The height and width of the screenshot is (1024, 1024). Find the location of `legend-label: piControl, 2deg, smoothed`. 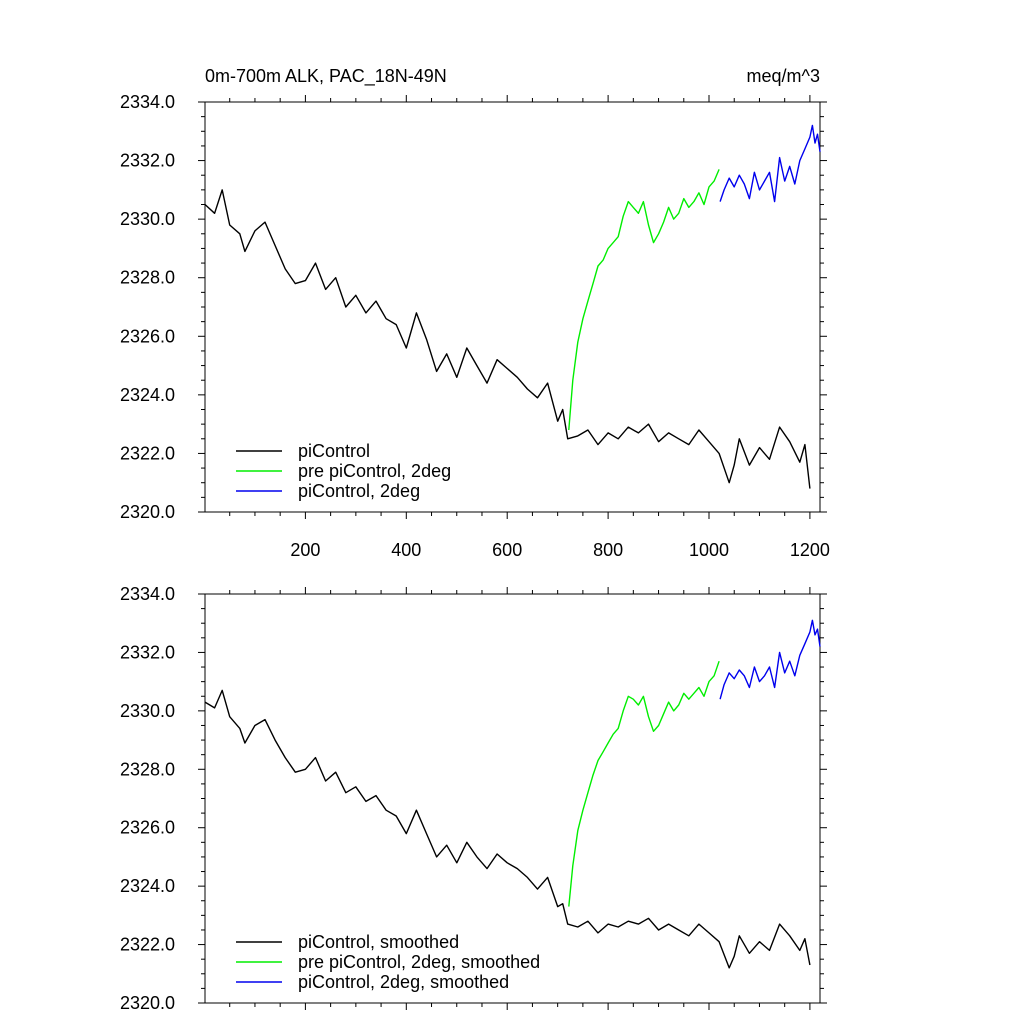

legend-label: piControl, 2deg, smoothed is located at coordinates (403, 982).